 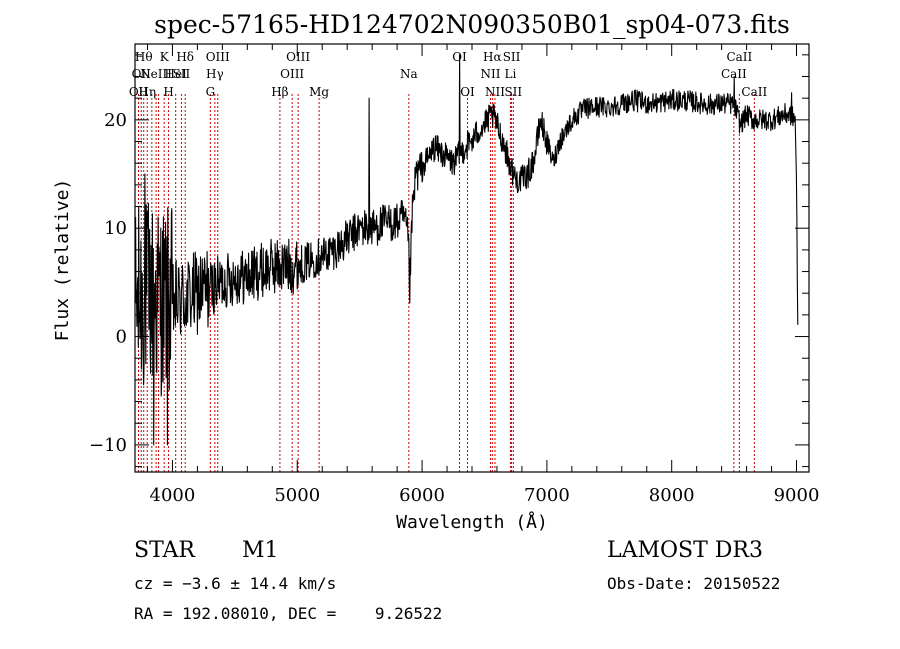 I want to click on line-label: Hβ, so click(x=279, y=92).